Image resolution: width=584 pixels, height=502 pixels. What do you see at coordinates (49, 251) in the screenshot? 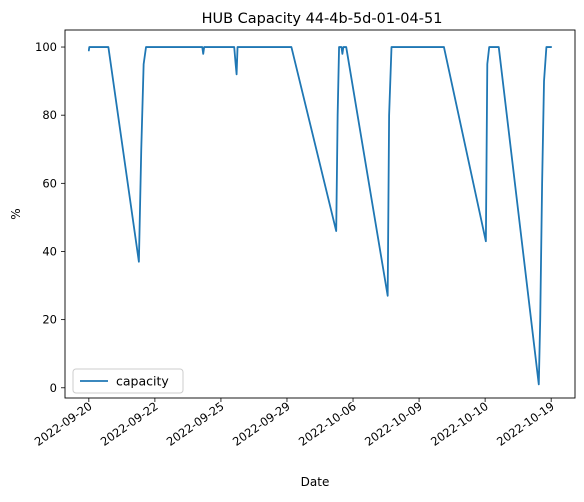
I see `y-tick-label: 40` at bounding box center [49, 251].